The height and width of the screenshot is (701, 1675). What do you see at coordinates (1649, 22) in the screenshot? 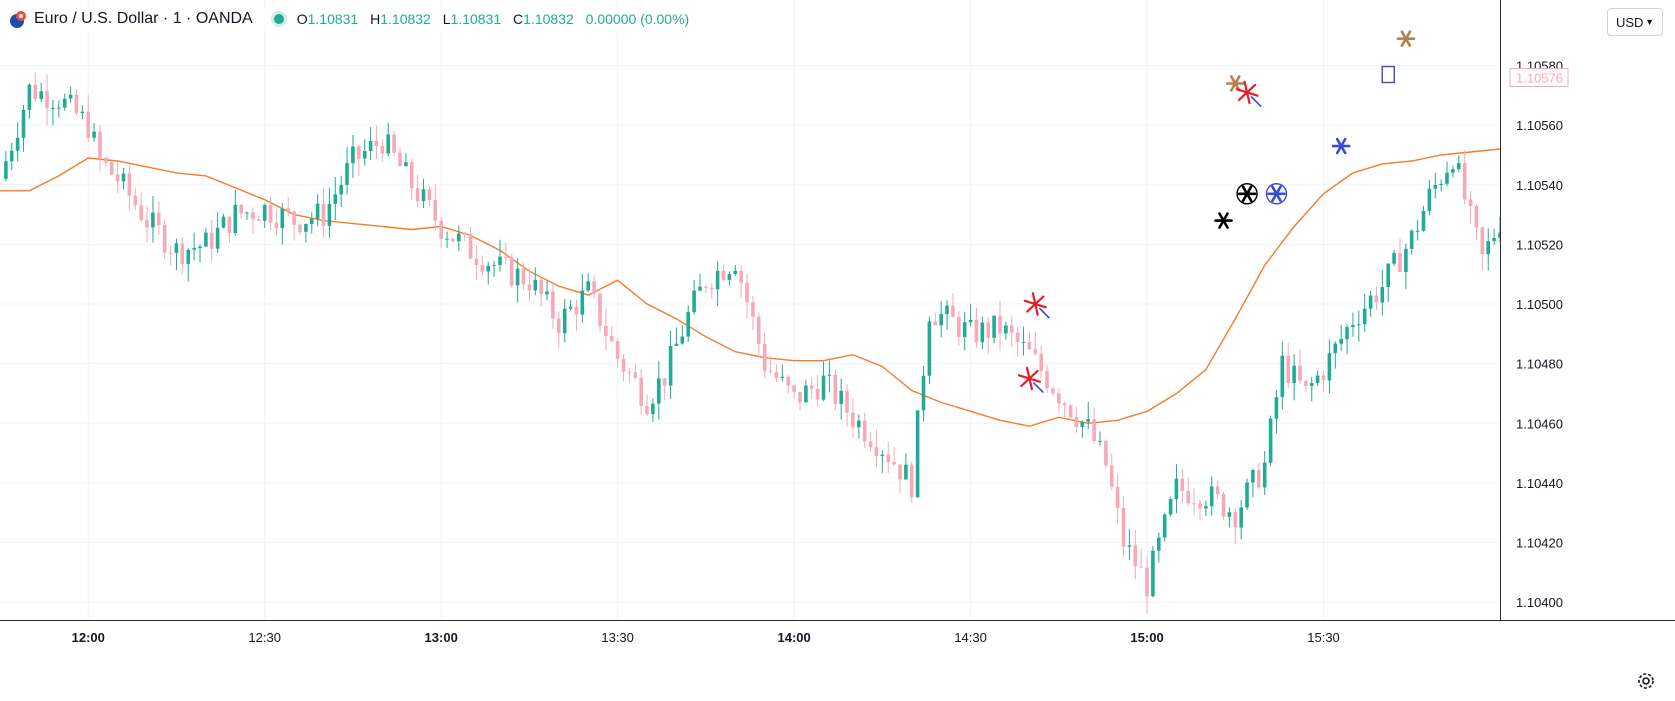
I see `chevron-down-icon: ▼` at bounding box center [1649, 22].